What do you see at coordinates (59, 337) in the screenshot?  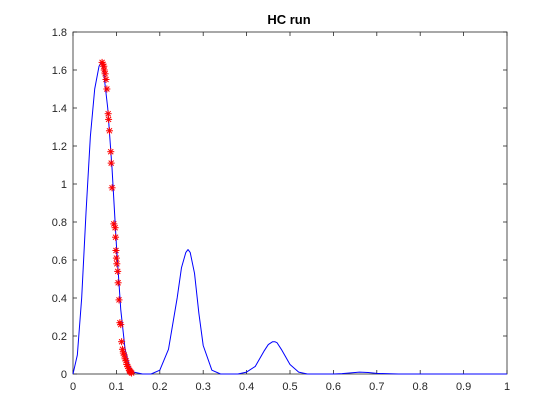 I see `y-tick-label: 0.2` at bounding box center [59, 337].